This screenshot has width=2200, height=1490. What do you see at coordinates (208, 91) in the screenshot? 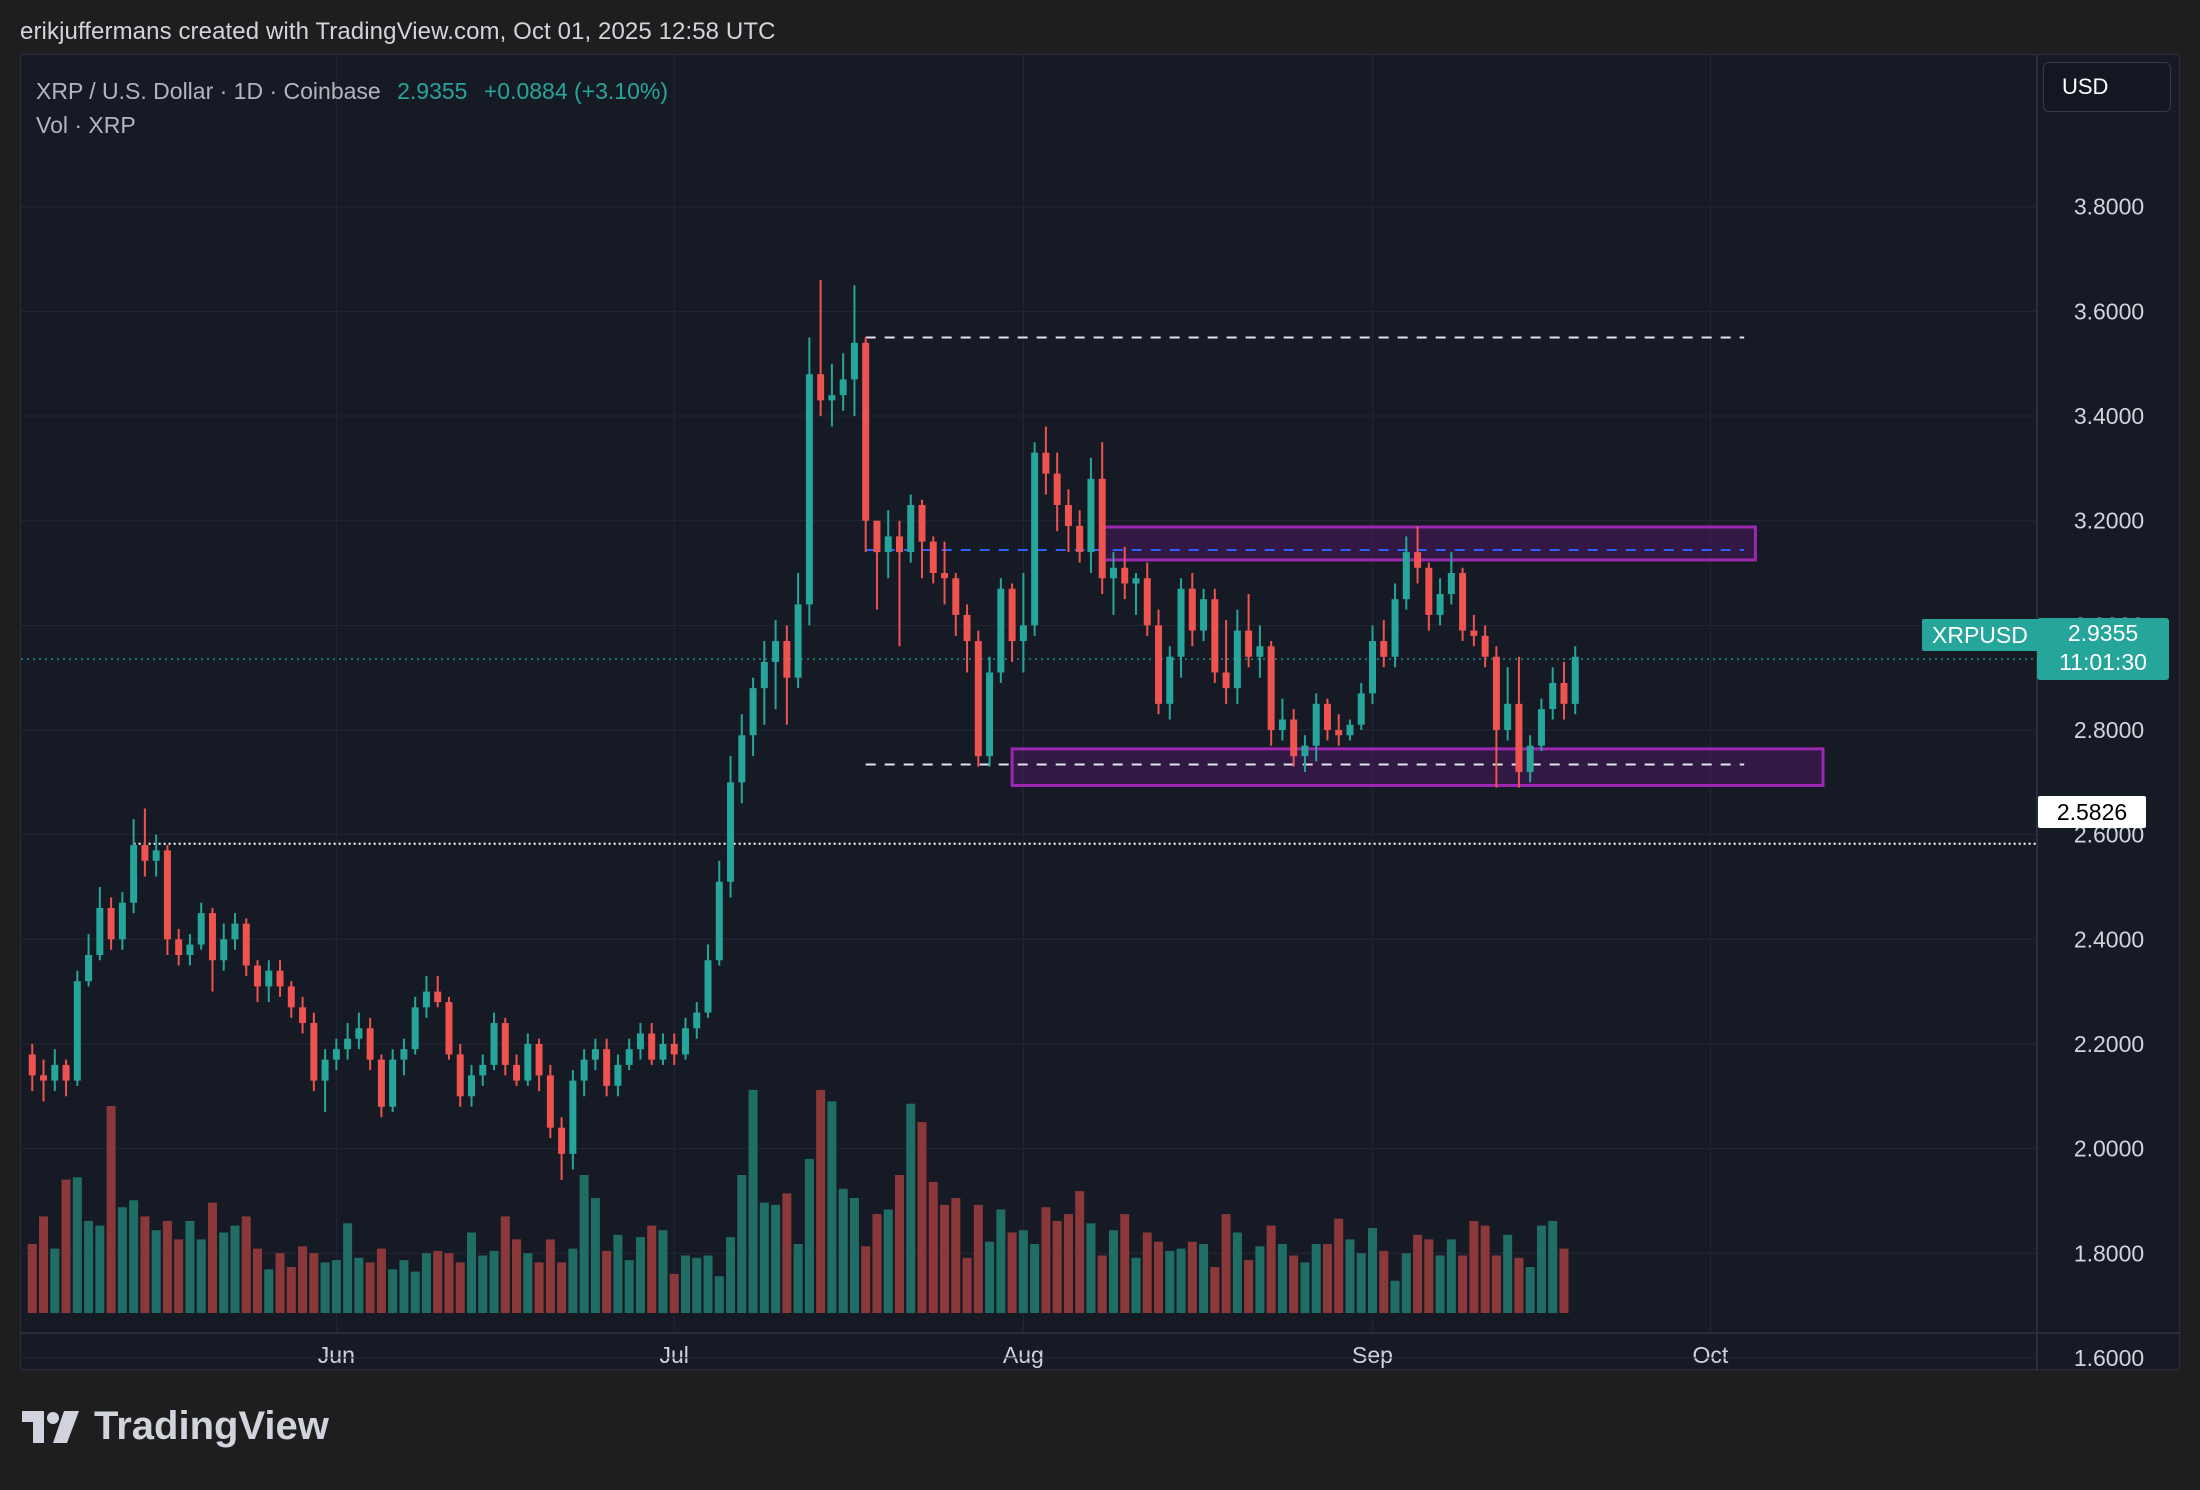
I see `legend-symbol: XRP / U.S. Dollar · 1D · Coinbase` at bounding box center [208, 91].